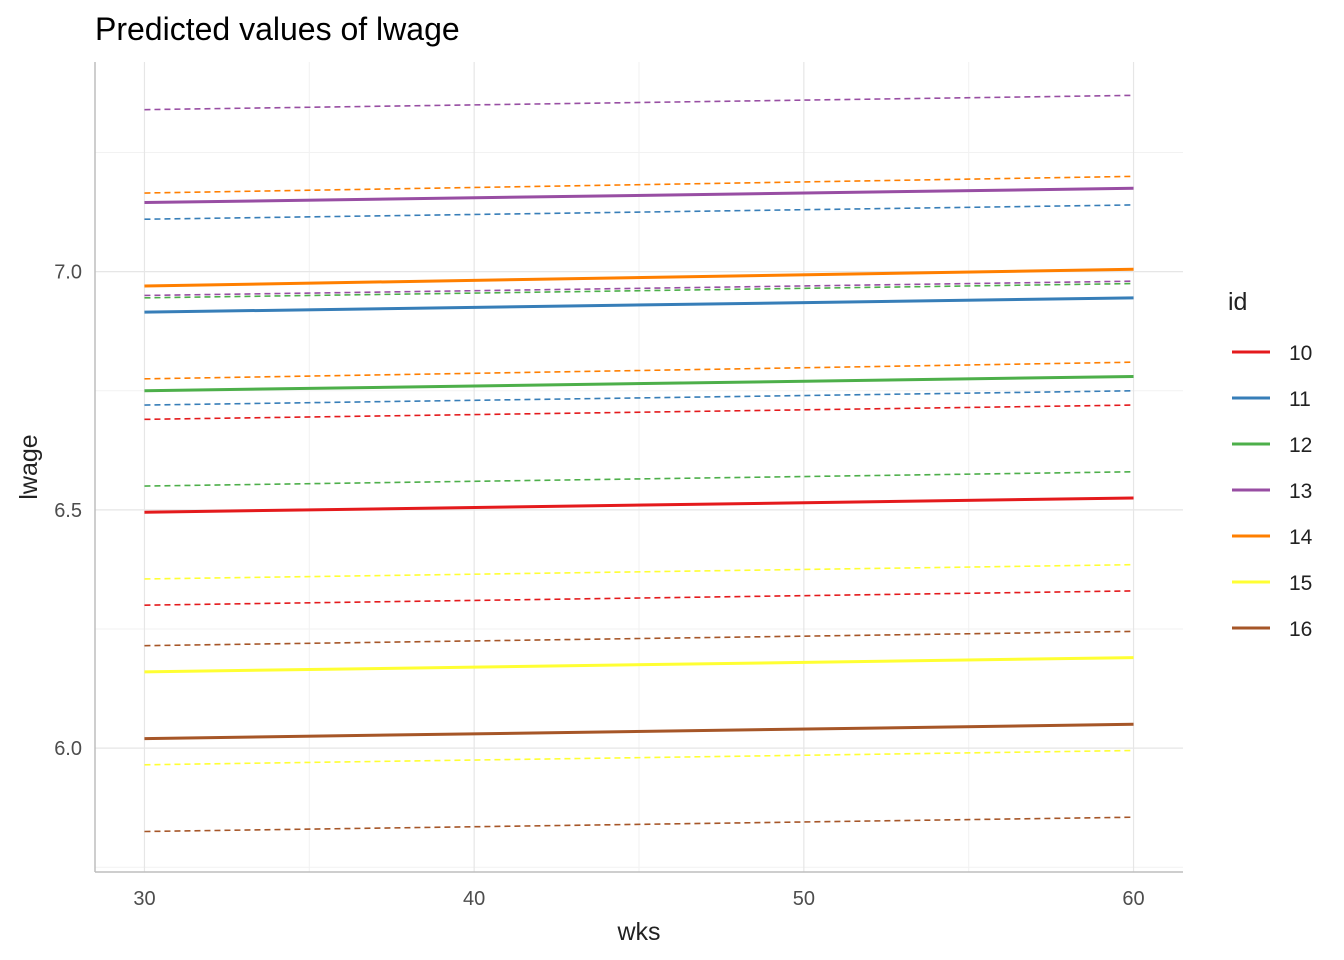 The image size is (1344, 960). What do you see at coordinates (1270, 464) in the screenshot?
I see `legend: id 10 11 12 13 14 15 16` at bounding box center [1270, 464].